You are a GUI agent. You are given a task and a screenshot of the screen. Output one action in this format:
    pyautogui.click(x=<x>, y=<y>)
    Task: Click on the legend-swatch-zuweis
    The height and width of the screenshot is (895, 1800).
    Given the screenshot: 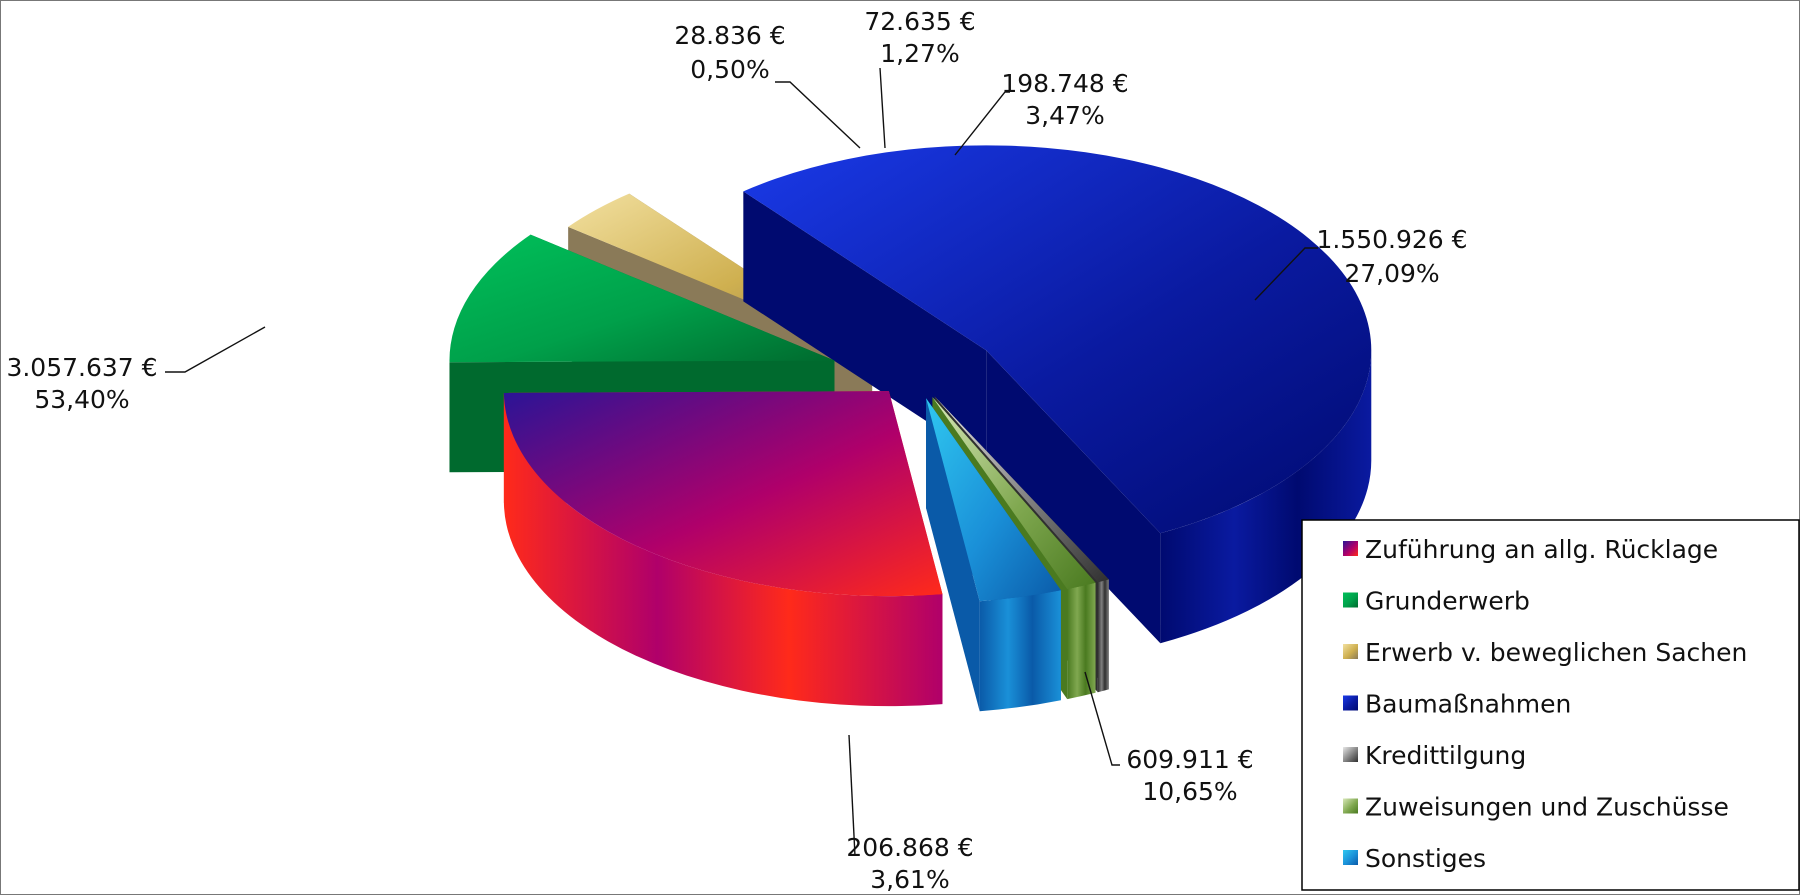 What is the action you would take?
    pyautogui.click(x=1350, y=806)
    